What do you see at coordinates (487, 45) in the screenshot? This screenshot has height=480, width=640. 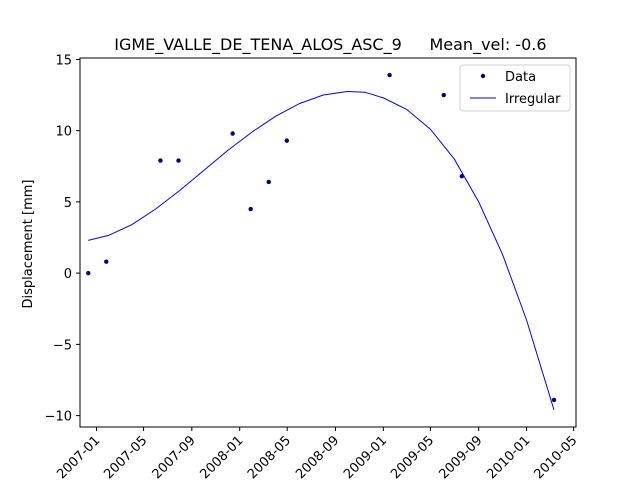 I see `title-mean-velocity: Mean_vel: -0.6` at bounding box center [487, 45].